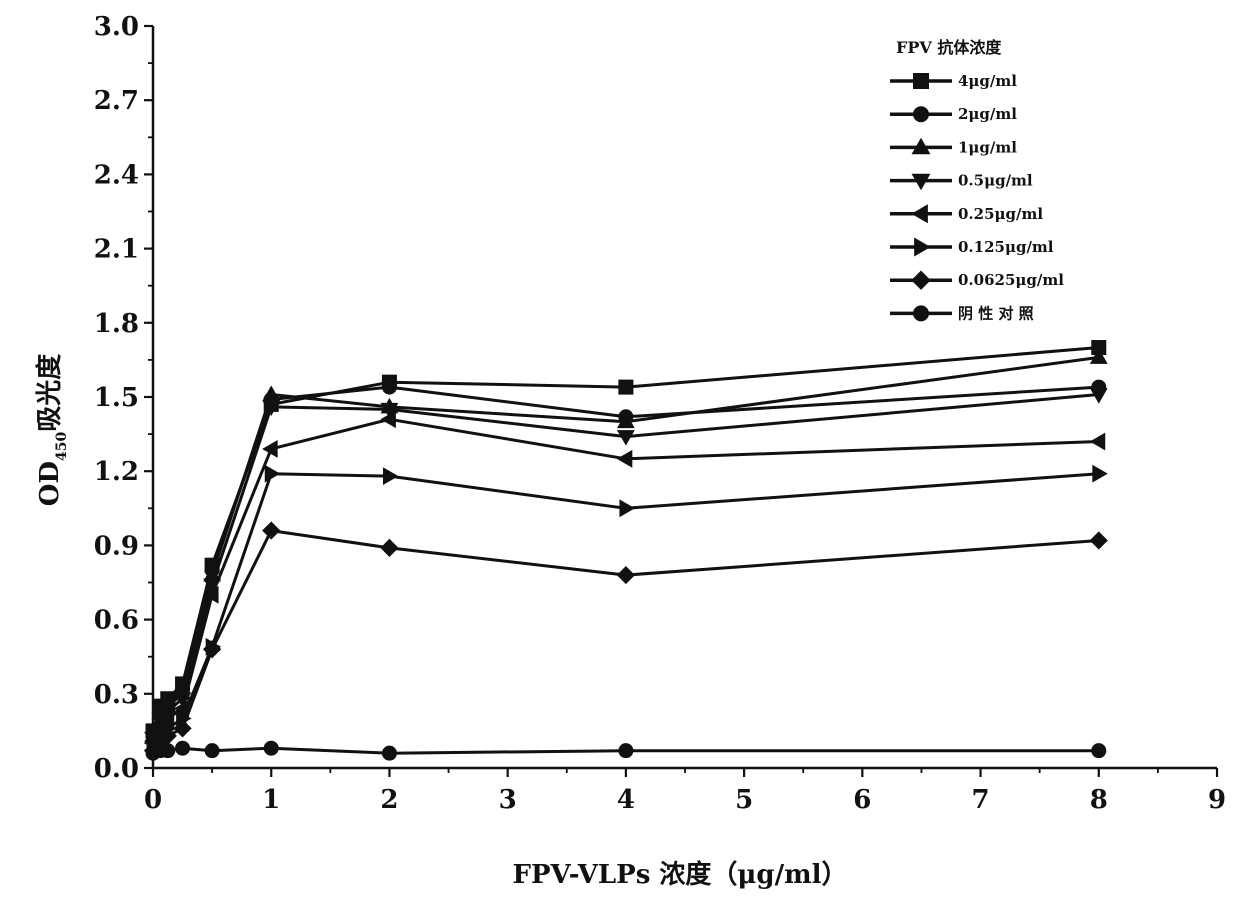  Describe the element at coordinates (996, 313) in the screenshot. I see `legend-label: 阴 性 对 照` at that location.